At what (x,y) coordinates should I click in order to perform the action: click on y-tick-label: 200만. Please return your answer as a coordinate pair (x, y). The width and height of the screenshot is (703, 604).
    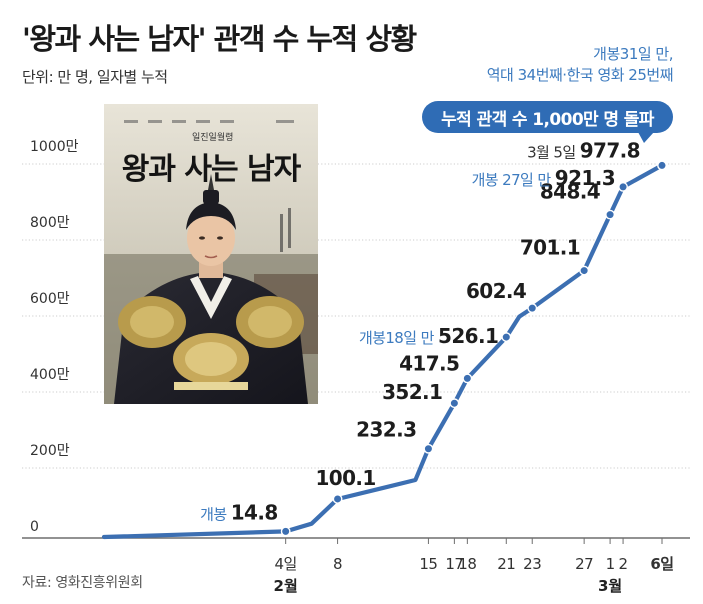
    Looking at the image, I should click on (50, 451).